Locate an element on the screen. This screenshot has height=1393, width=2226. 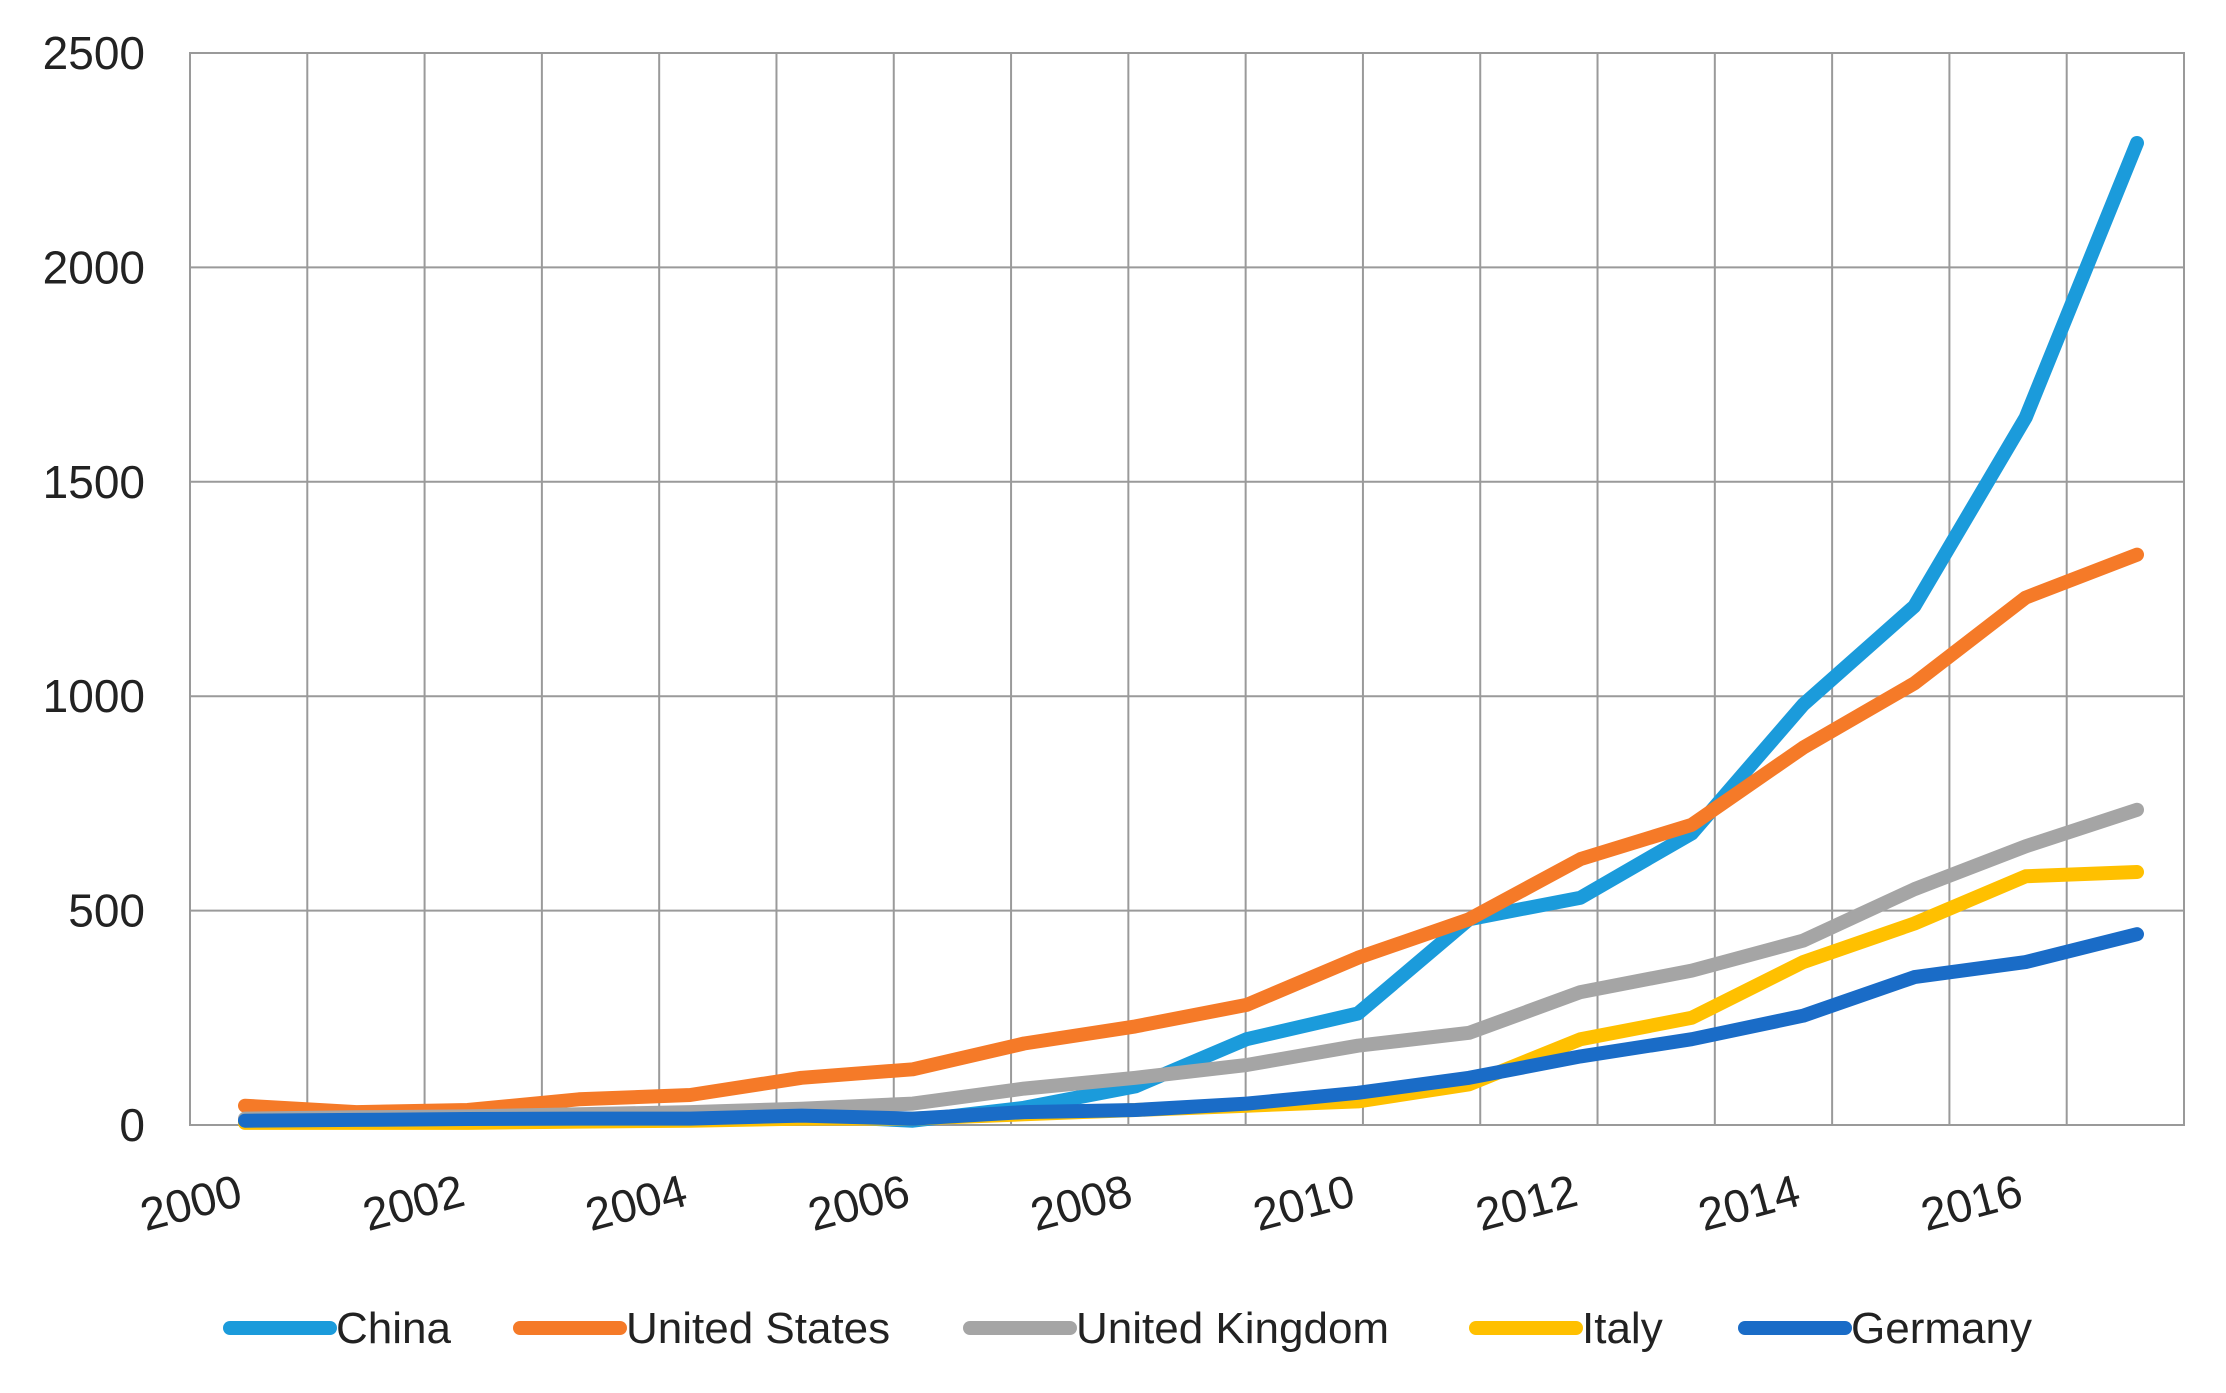
y-tick-label: 1000 is located at coordinates (94, 696).